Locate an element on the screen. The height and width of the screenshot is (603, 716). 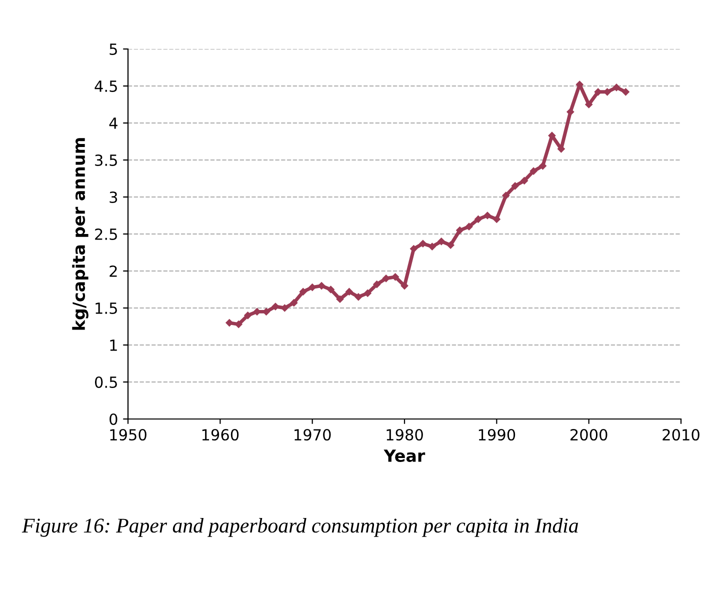
x-tick-label: 2010 is located at coordinates (681, 434).